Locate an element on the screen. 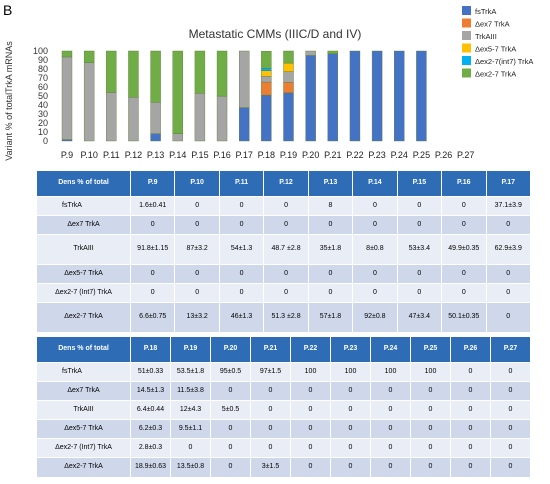  table-cell: 100 is located at coordinates (350, 372).